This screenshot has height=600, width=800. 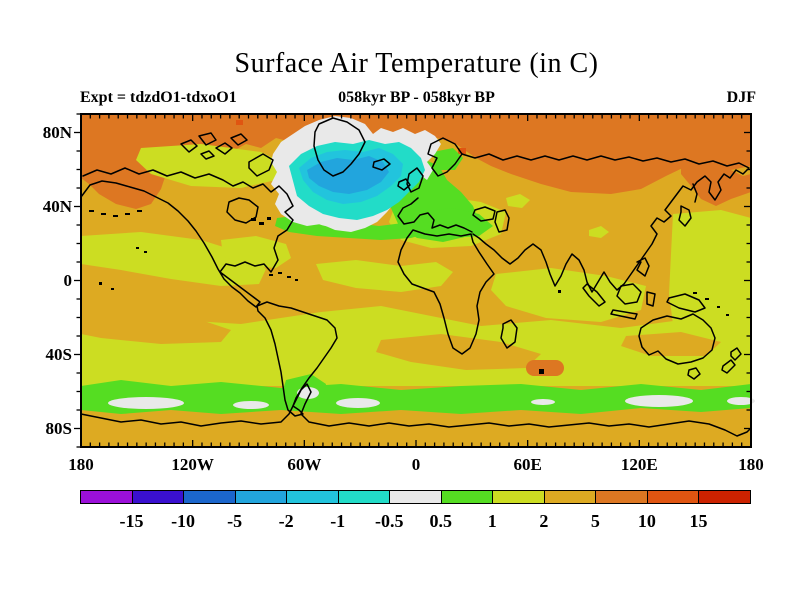 I want to click on coast-africa, so click(x=446, y=292).